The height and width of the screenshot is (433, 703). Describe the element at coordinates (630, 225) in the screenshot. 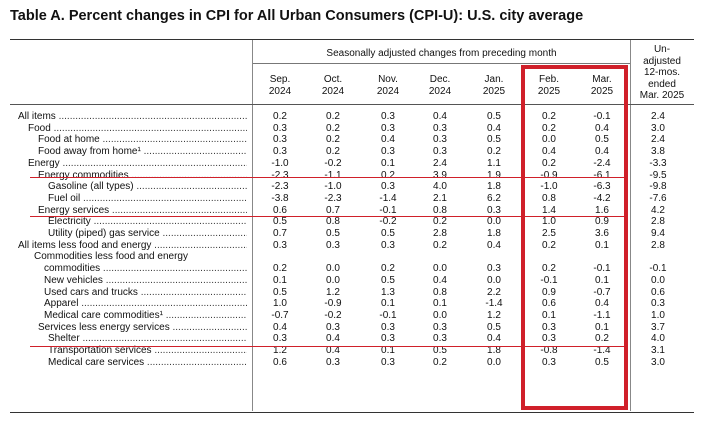

I see `unadjusted-column-divider` at that location.